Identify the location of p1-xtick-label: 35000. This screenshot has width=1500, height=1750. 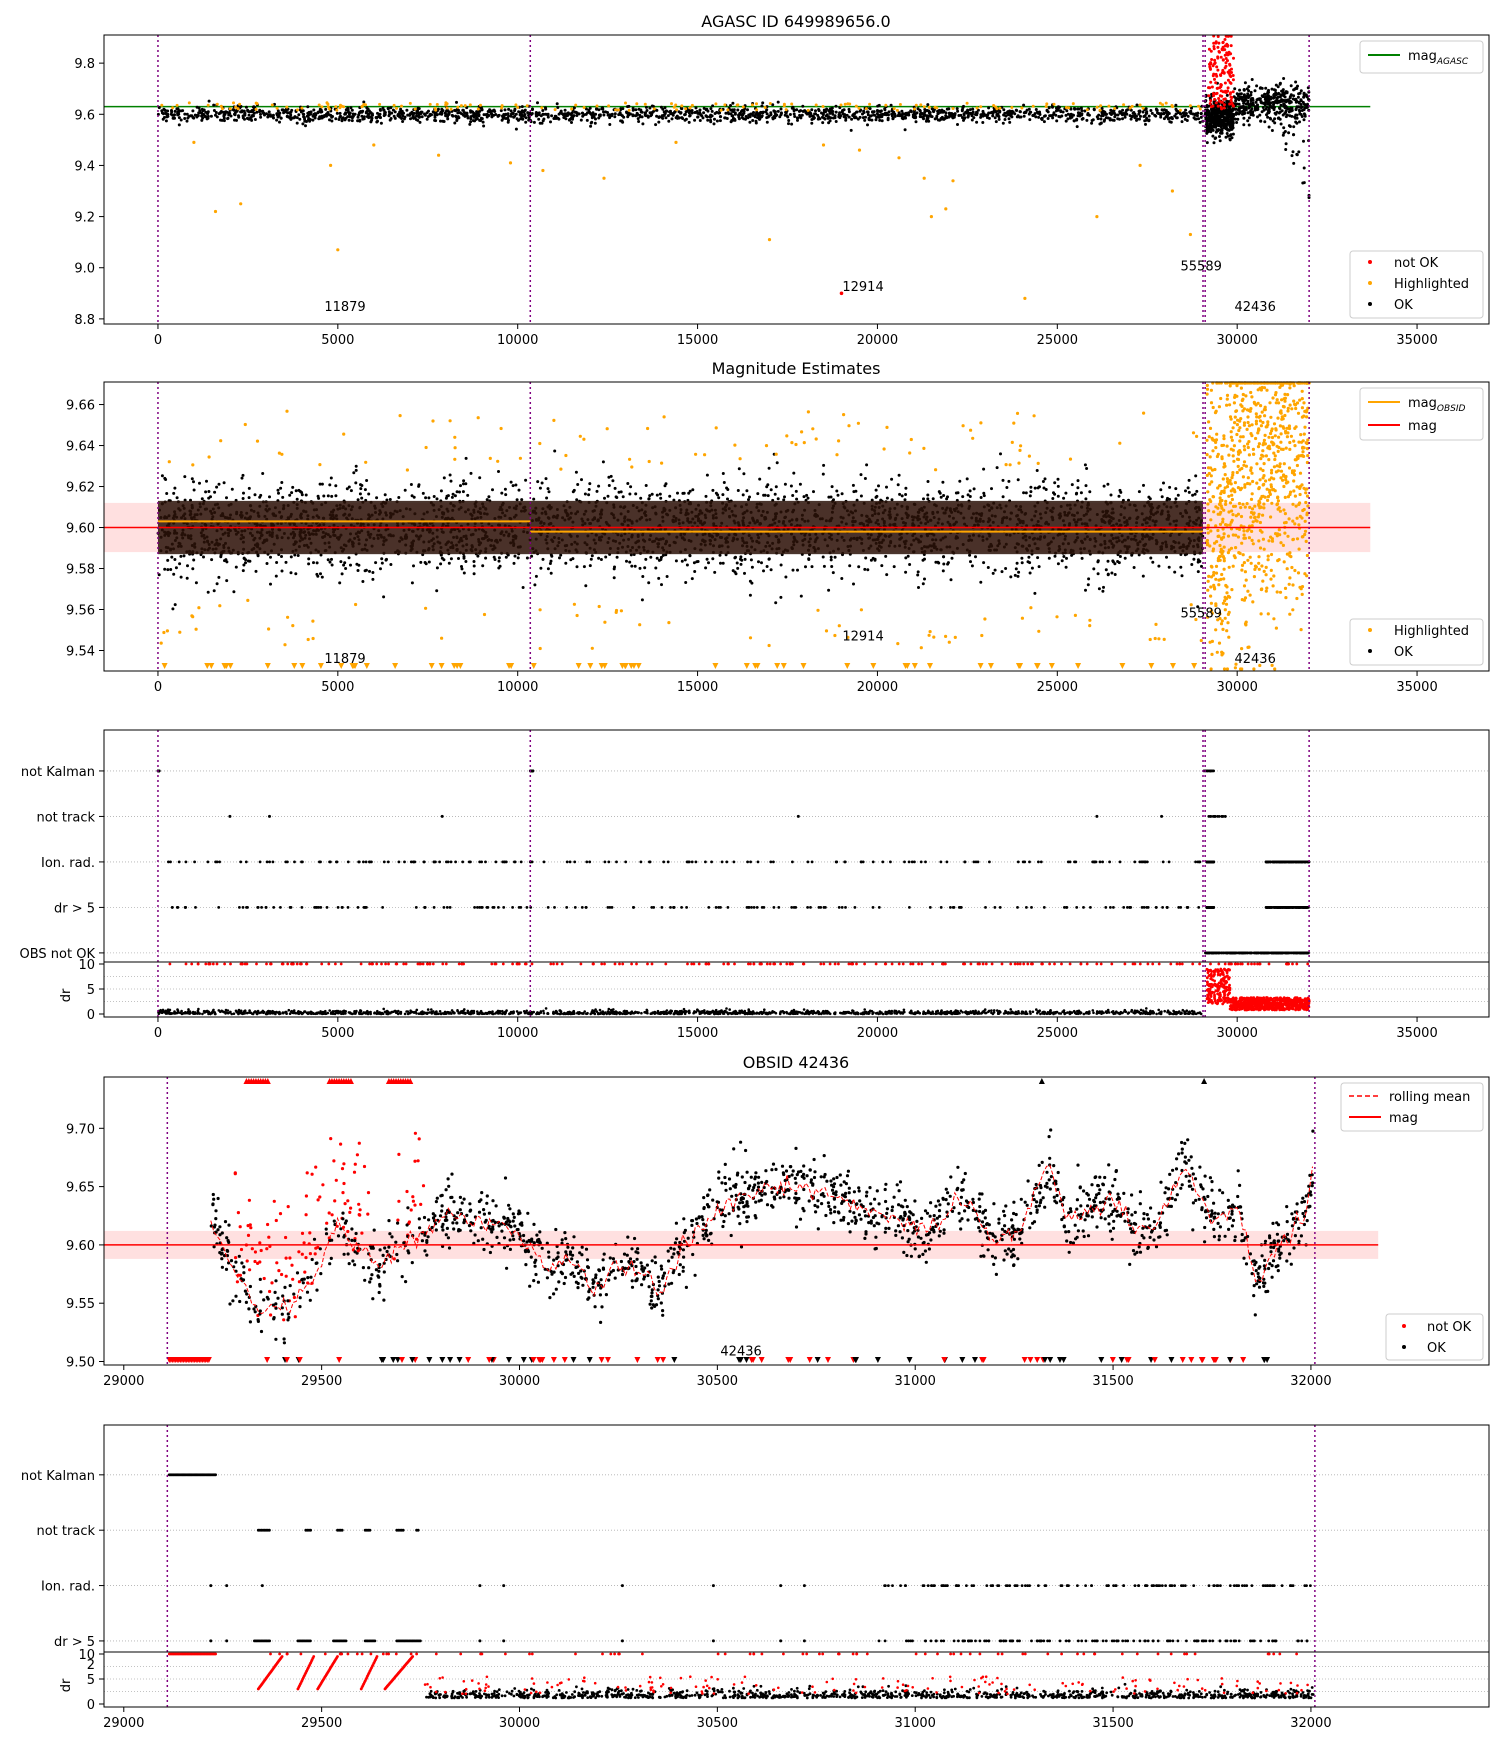
(1416, 340).